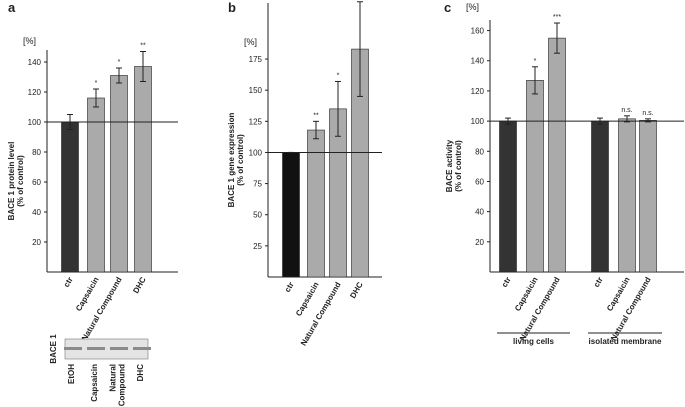 This screenshot has height=407, width=685. What do you see at coordinates (557, 17) in the screenshot?
I see `significance-label: ***` at bounding box center [557, 17].